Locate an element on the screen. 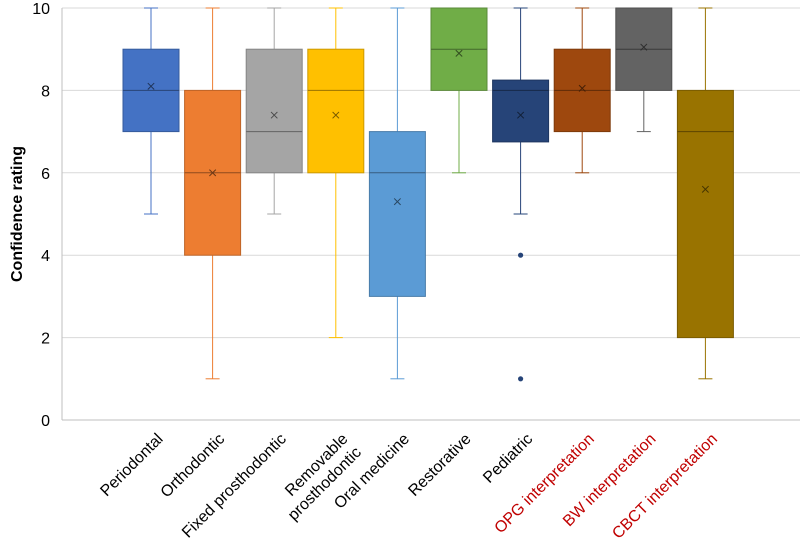 The image size is (800, 559). x-tick-label-line: Fixed prosthodontic is located at coordinates (234, 486).